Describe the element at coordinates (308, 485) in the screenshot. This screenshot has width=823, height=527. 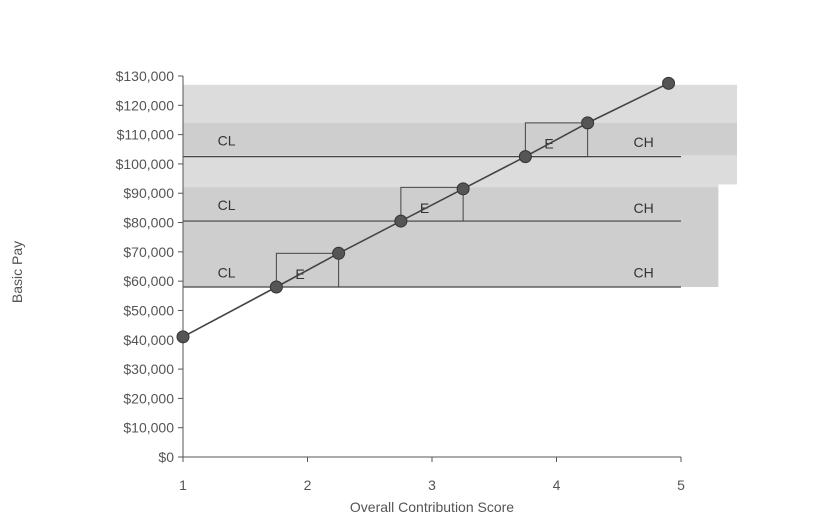
I see `x-tick-label: 2` at that location.